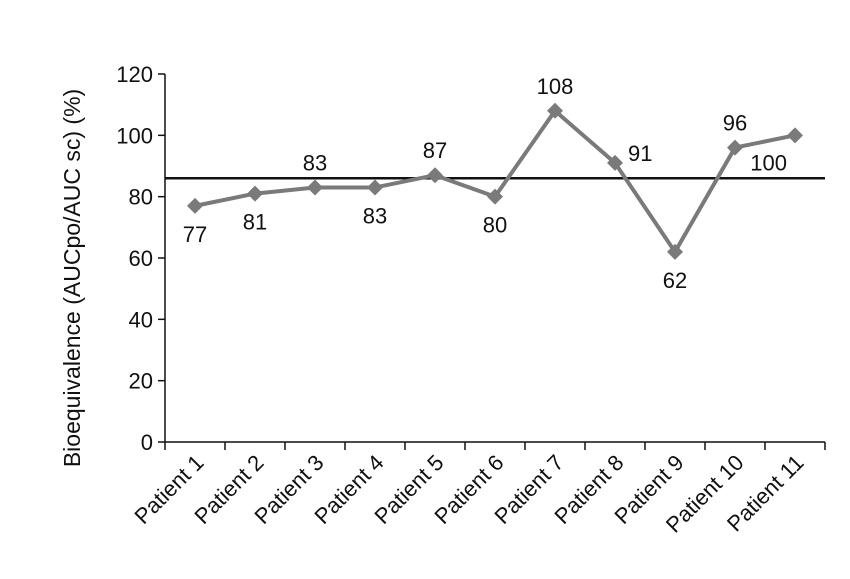  I want to click on data-label: 81, so click(255, 222).